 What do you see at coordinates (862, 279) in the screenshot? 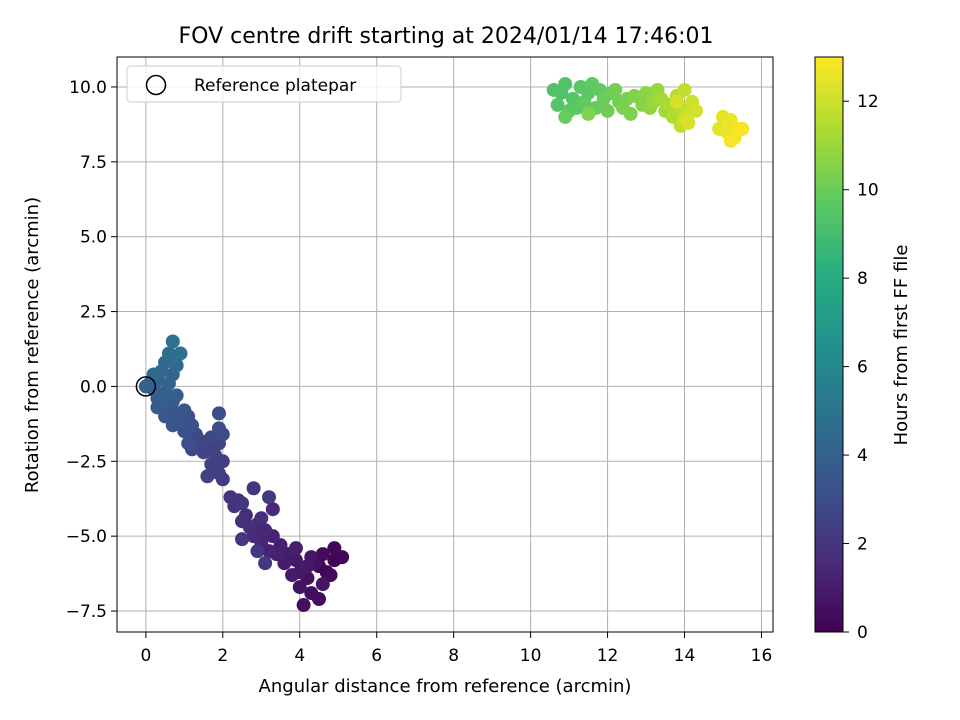
I see `colorbar-tick-label: 8` at bounding box center [862, 279].